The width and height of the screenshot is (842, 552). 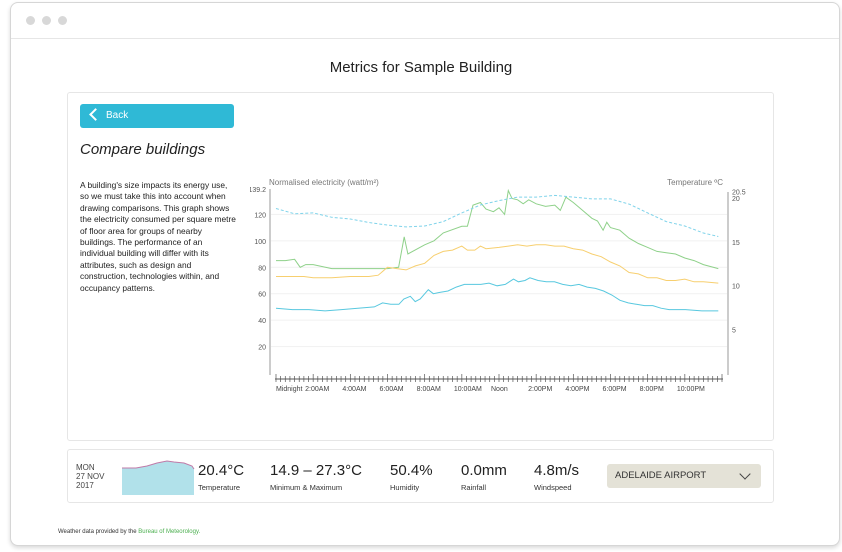 I want to click on y2-tick-label: 5, so click(x=734, y=330).